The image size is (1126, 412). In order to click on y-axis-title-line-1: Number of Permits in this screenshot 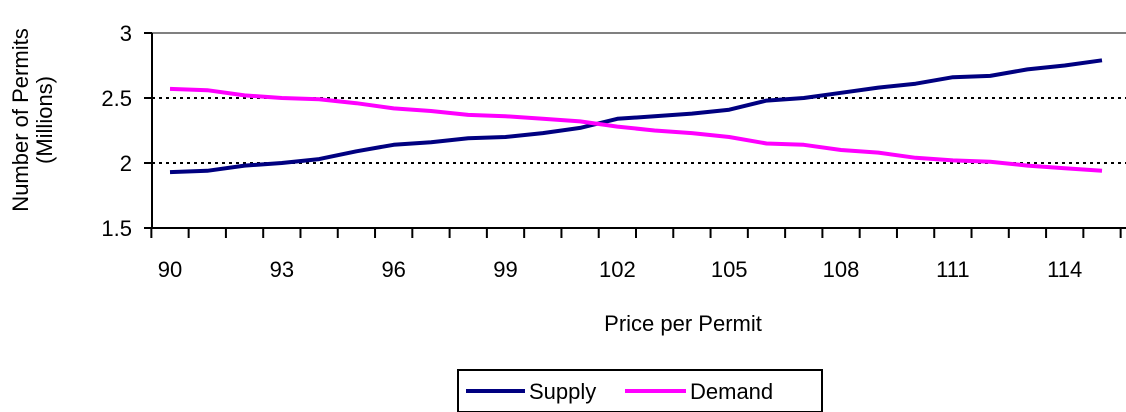, I will do `click(20, 119)`.